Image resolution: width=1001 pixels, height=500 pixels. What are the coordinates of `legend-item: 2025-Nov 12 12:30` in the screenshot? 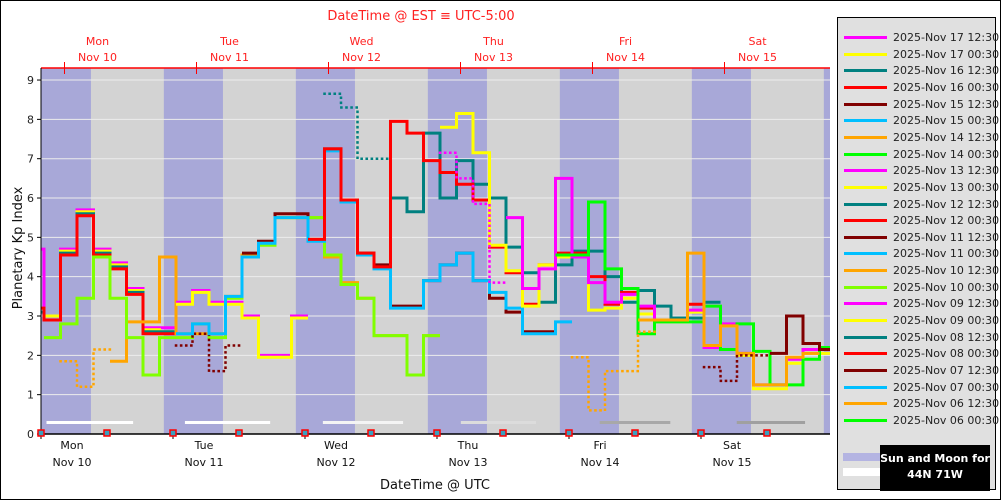 It's located at (918, 205).